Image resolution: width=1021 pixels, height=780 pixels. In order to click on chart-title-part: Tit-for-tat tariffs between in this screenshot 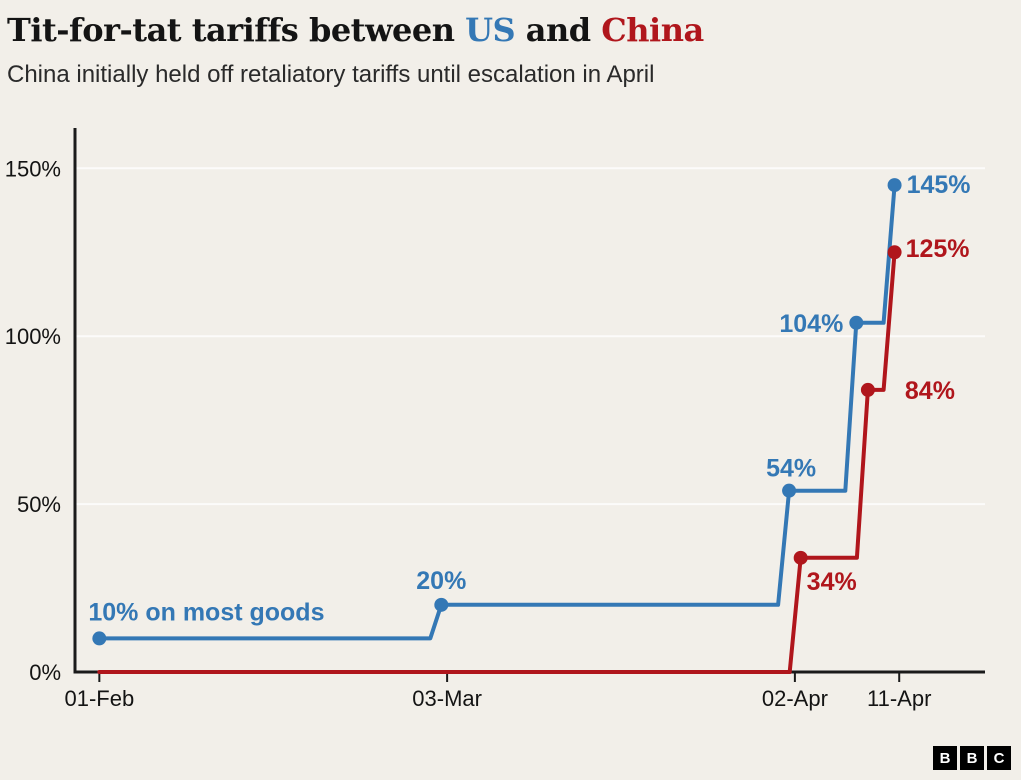, I will do `click(236, 30)`.